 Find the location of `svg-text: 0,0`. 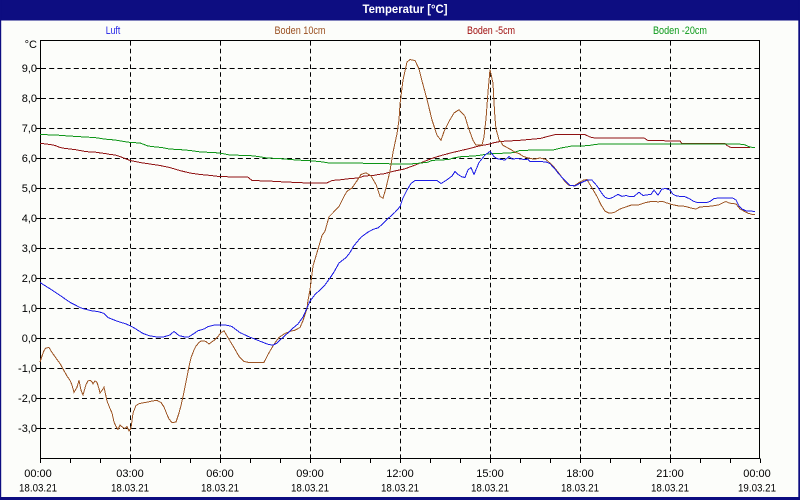

svg-text: 0,0 is located at coordinates (29, 339).